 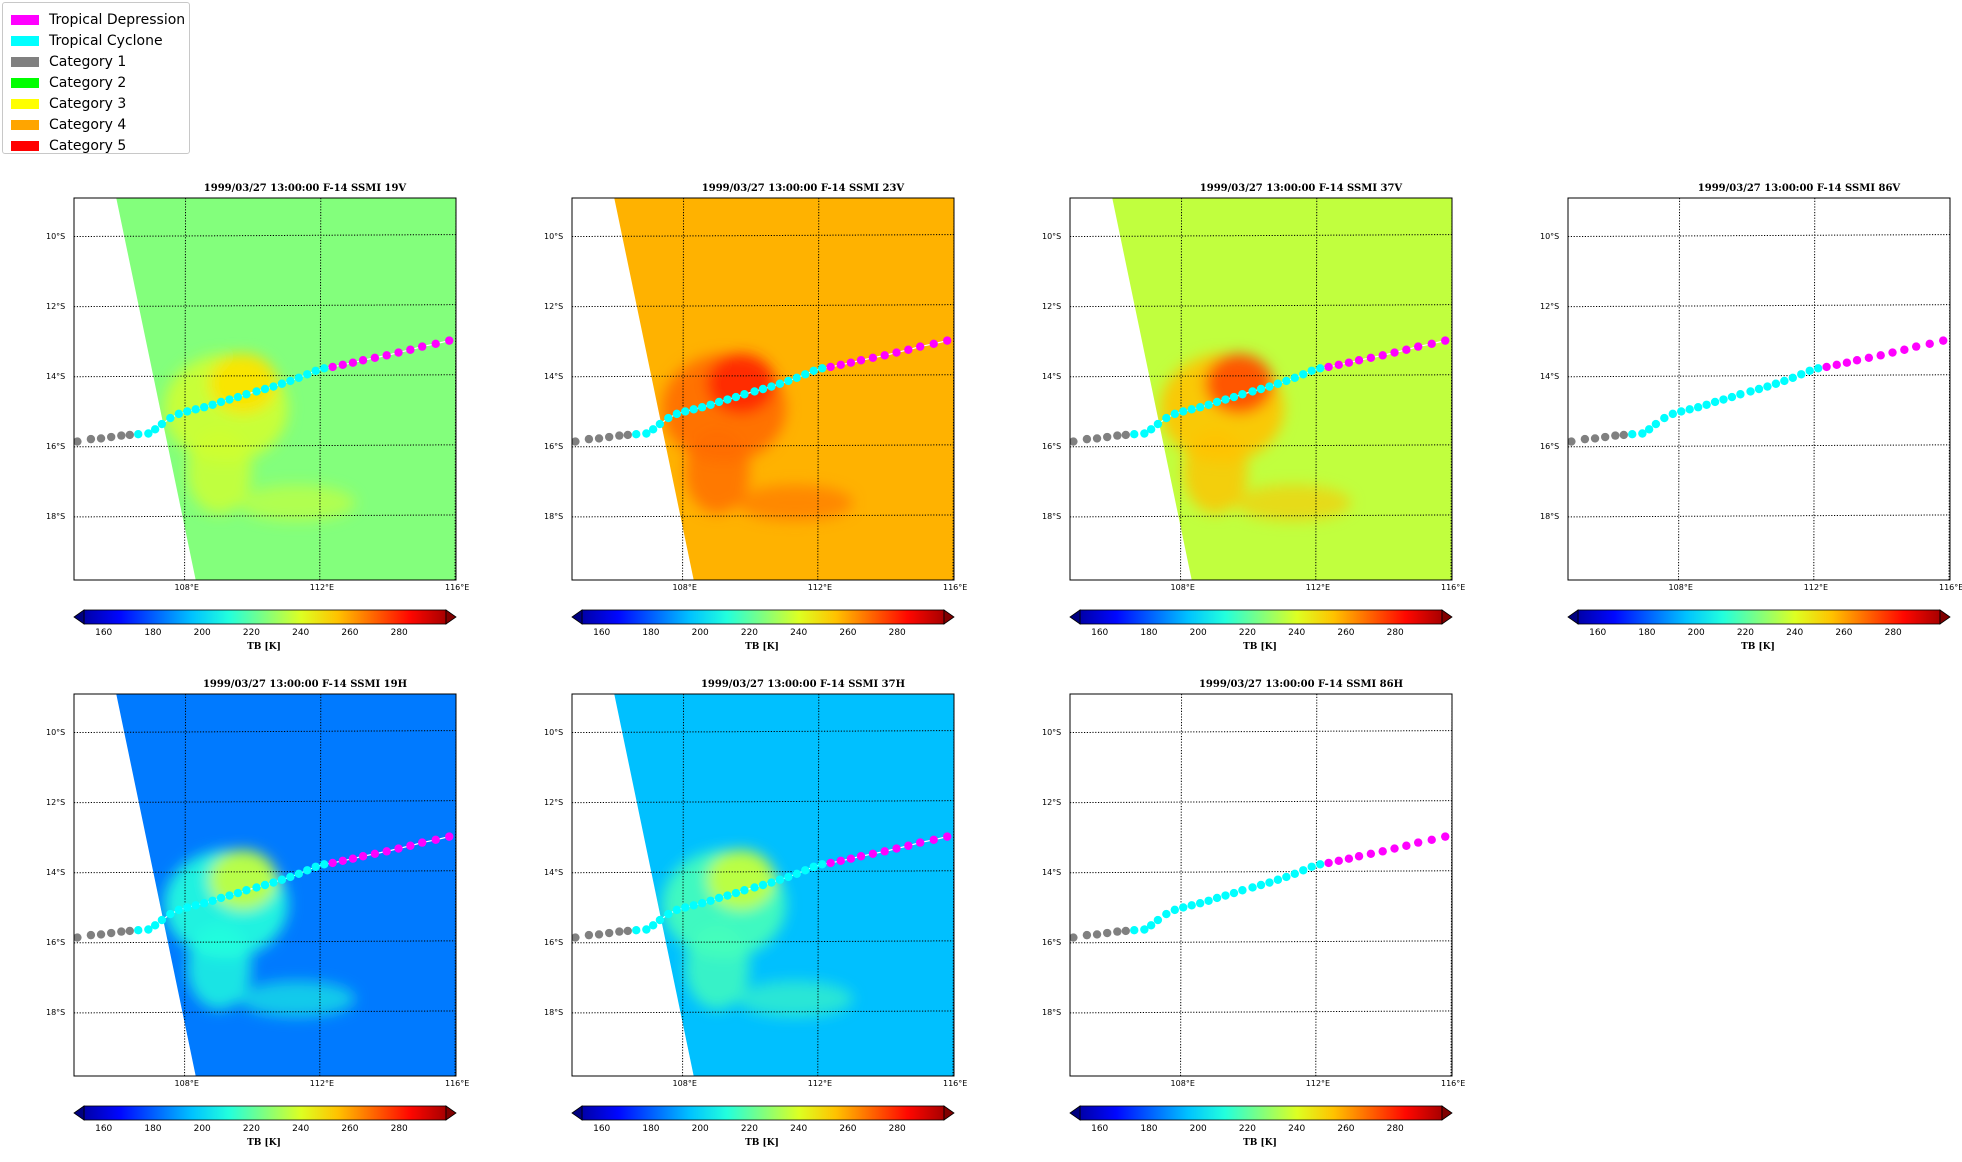 I want to click on tb-anomaly, so click(x=758, y=437).